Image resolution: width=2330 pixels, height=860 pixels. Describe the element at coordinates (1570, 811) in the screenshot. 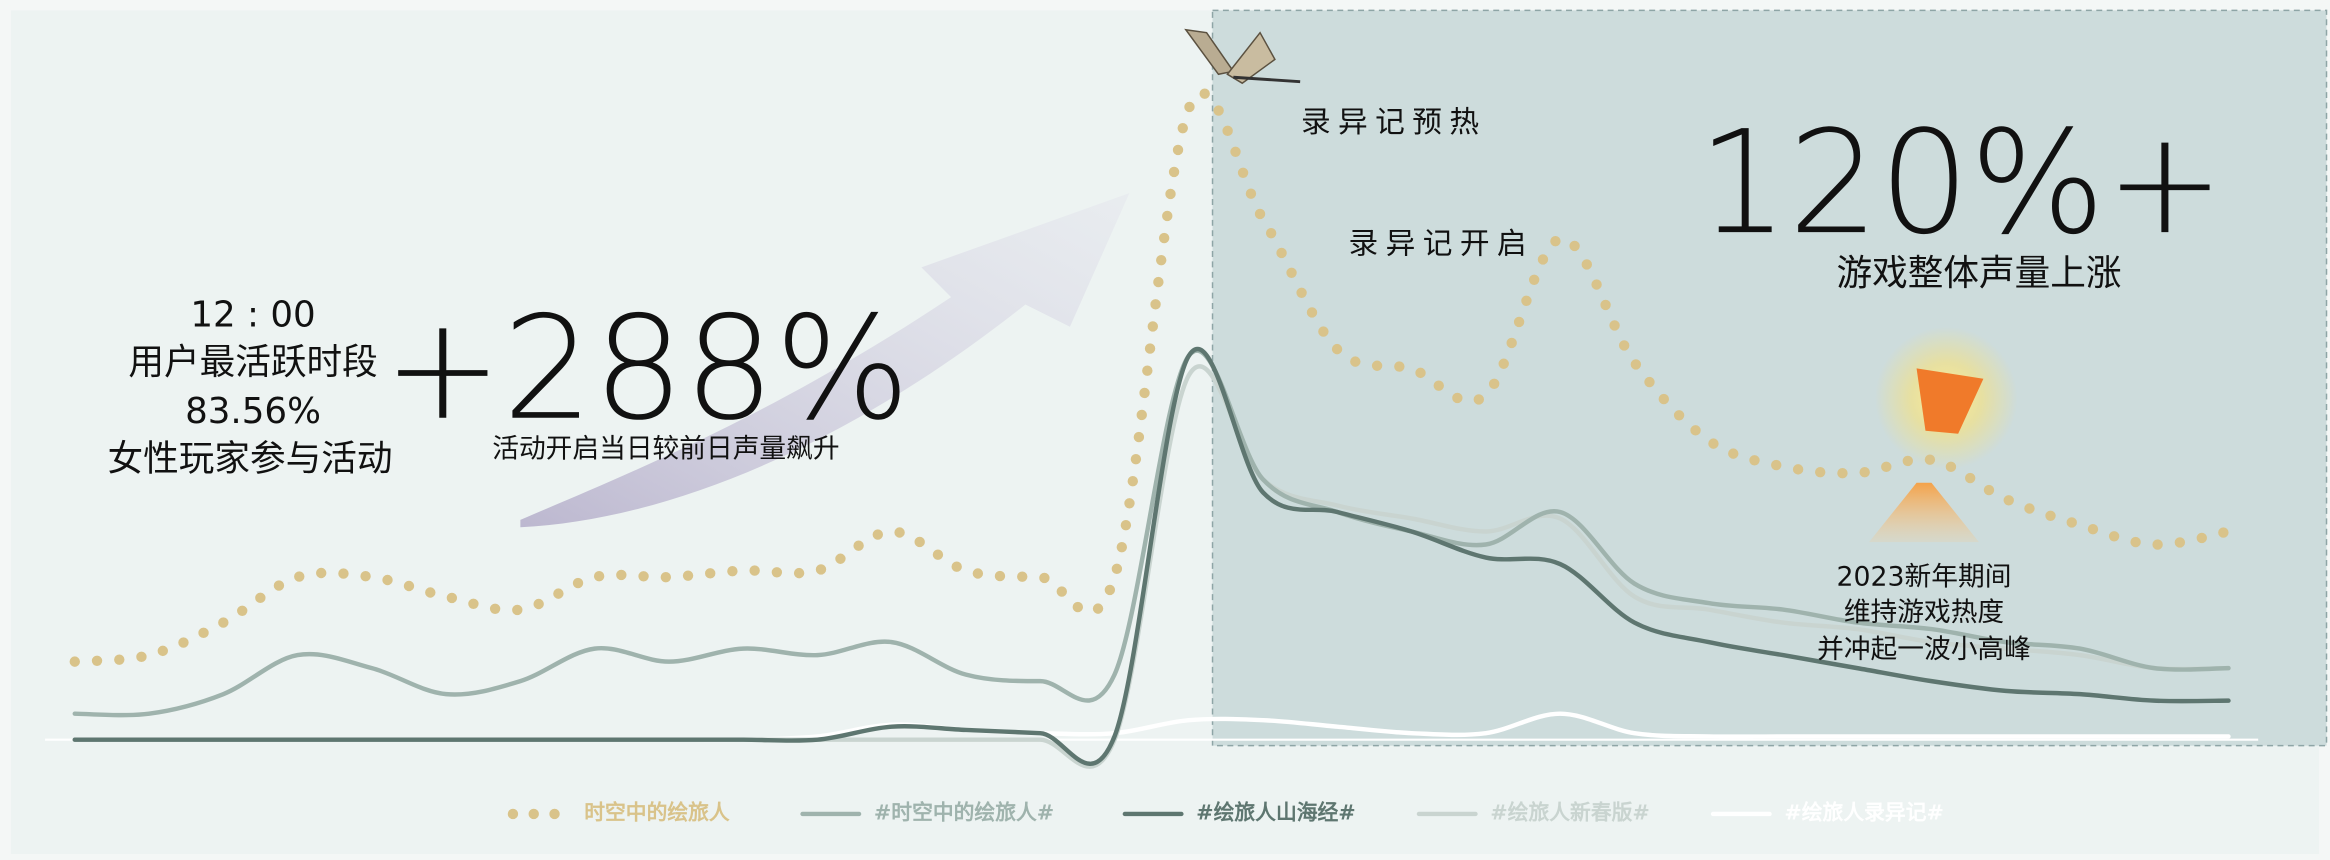

I see `legend-label: #绘旅人新春版#` at that location.